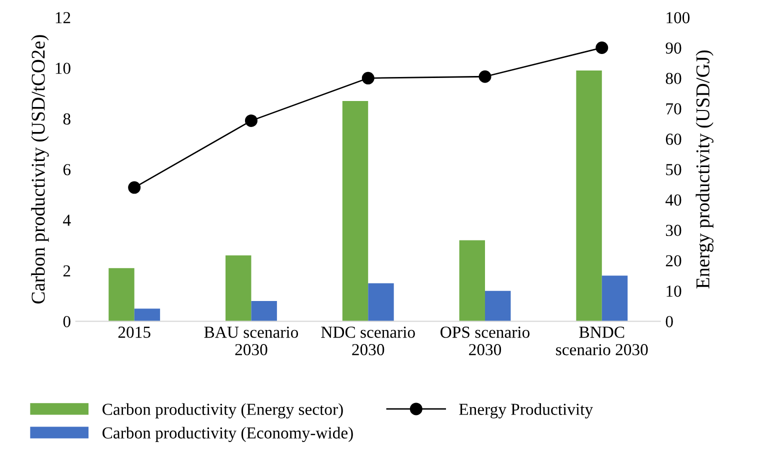 Image resolution: width=759 pixels, height=457 pixels. Describe the element at coordinates (674, 200) in the screenshot. I see `y2-tick-label: 40` at that location.